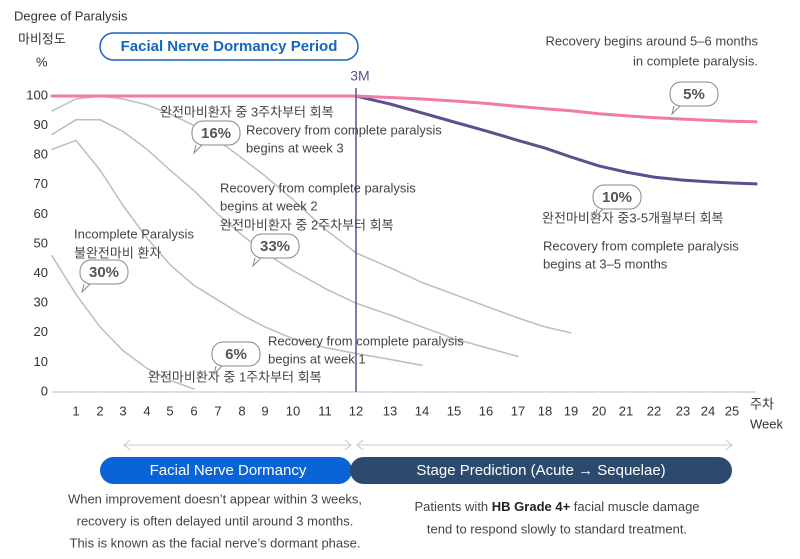  I want to click on y-tick-label: 0, so click(44, 390).